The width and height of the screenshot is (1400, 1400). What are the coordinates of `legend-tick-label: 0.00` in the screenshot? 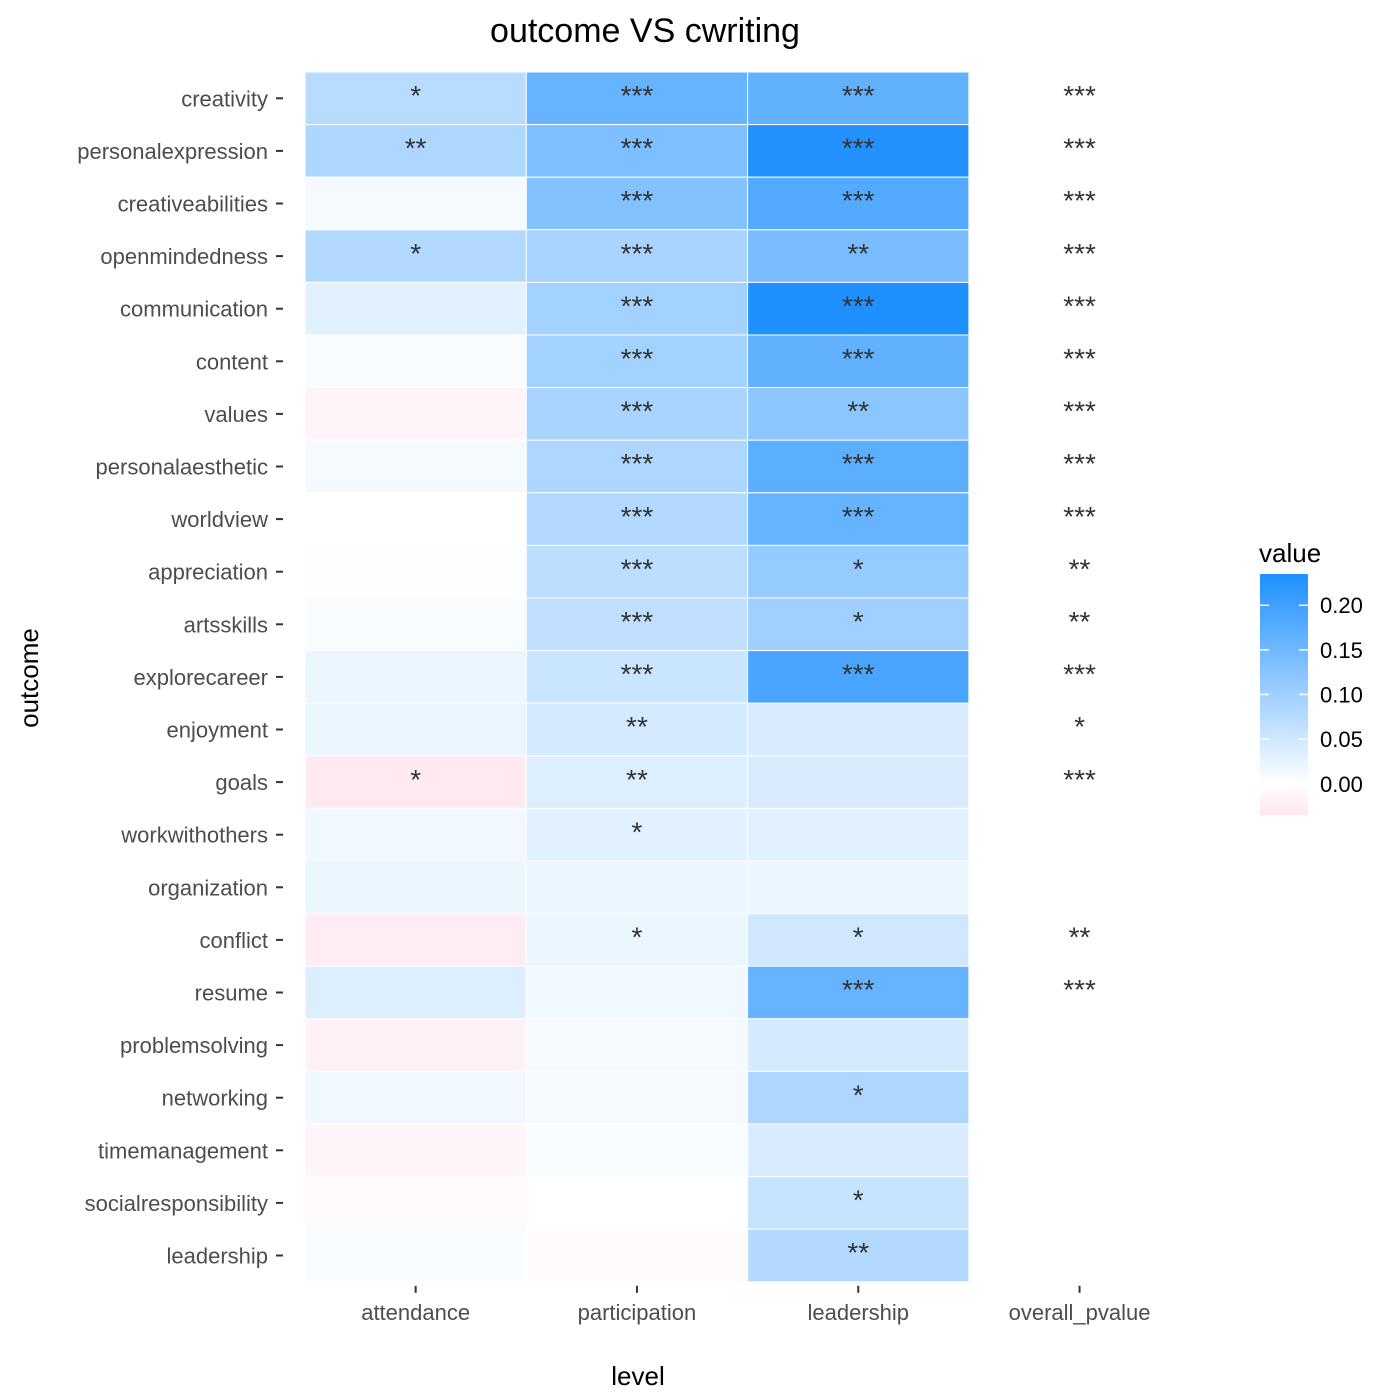 It's located at (1341, 784).